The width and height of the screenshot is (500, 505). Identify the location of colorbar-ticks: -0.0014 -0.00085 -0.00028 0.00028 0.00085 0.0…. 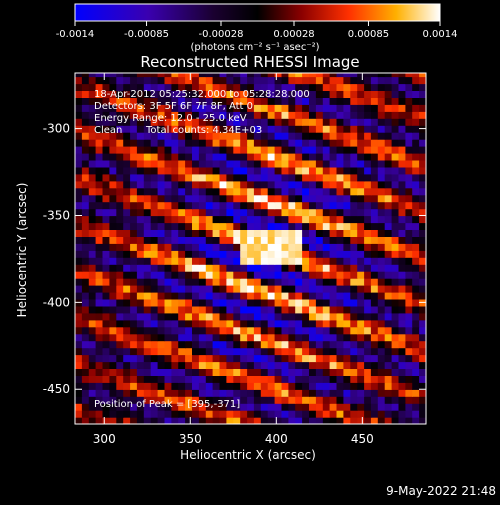
(257, 30).